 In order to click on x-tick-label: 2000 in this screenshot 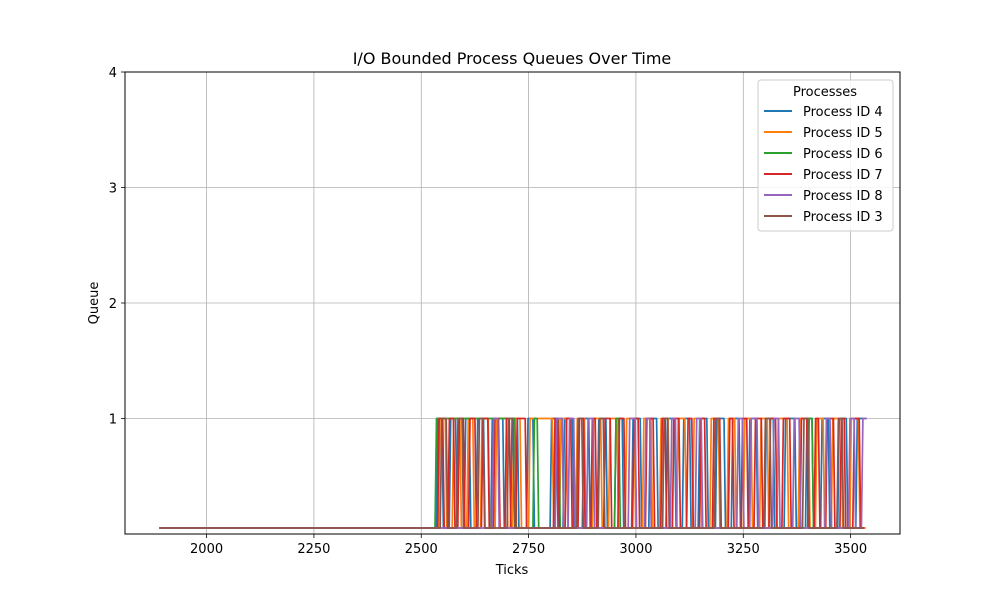, I will do `click(206, 549)`.